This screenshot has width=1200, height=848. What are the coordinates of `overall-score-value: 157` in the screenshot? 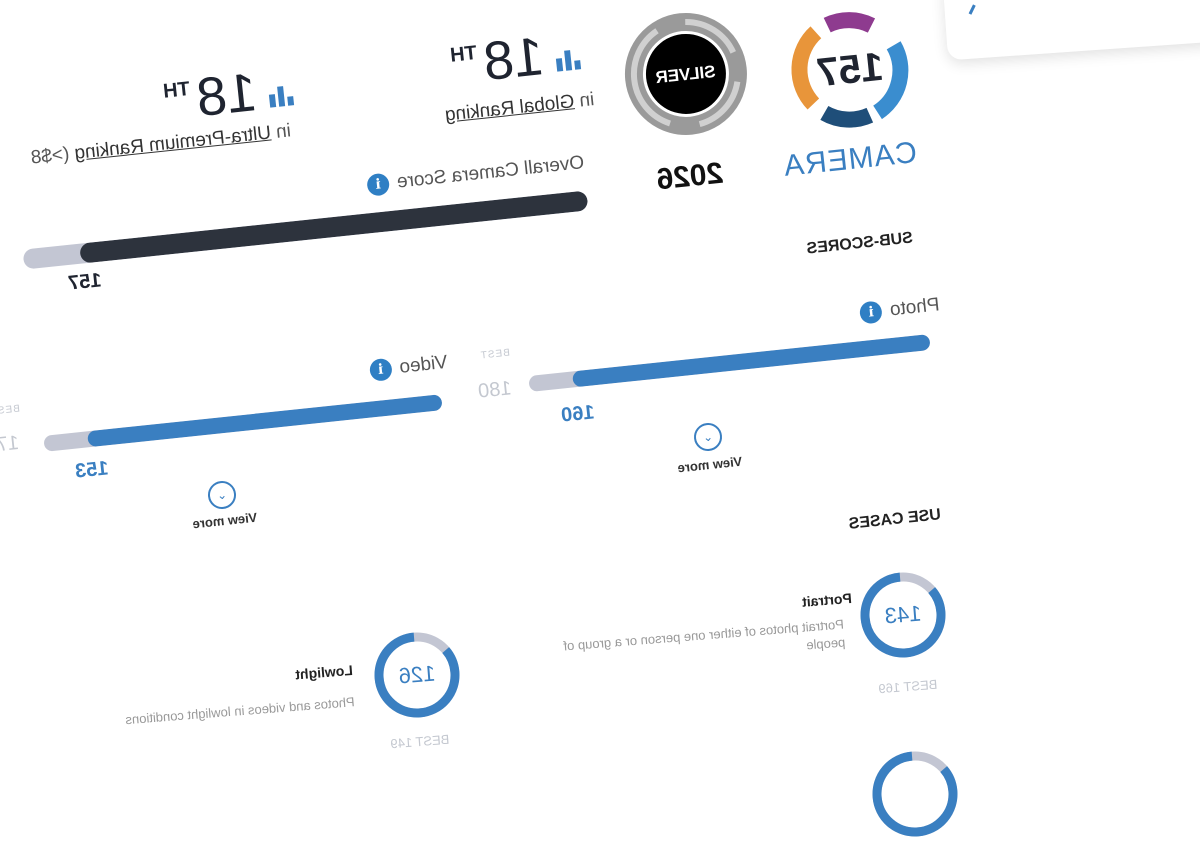 It's located at (85, 282).